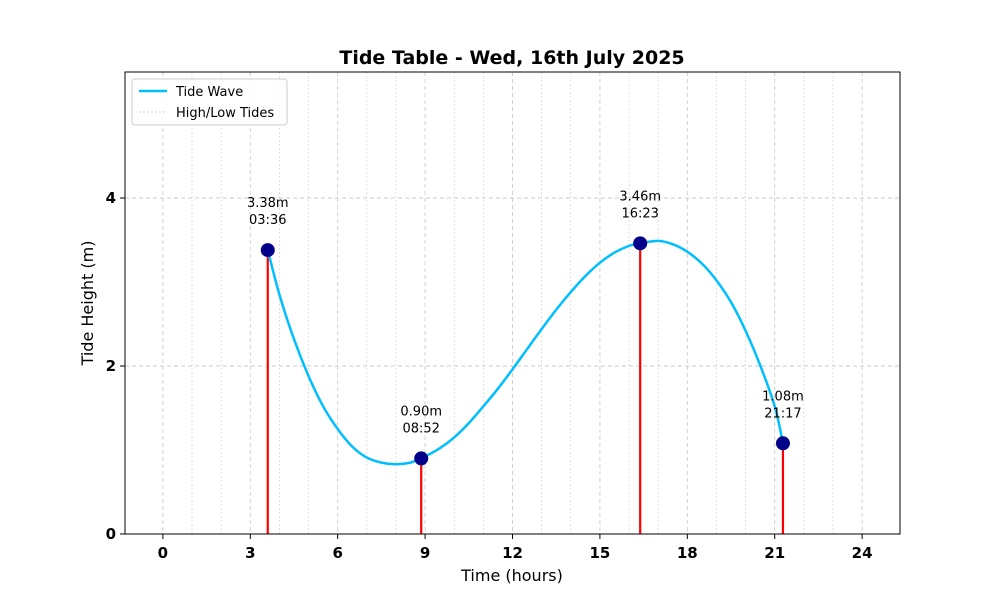 This screenshot has width=1000, height=600. What do you see at coordinates (209, 92) in the screenshot?
I see `legend-label-tide-wave: Tide Wave` at bounding box center [209, 92].